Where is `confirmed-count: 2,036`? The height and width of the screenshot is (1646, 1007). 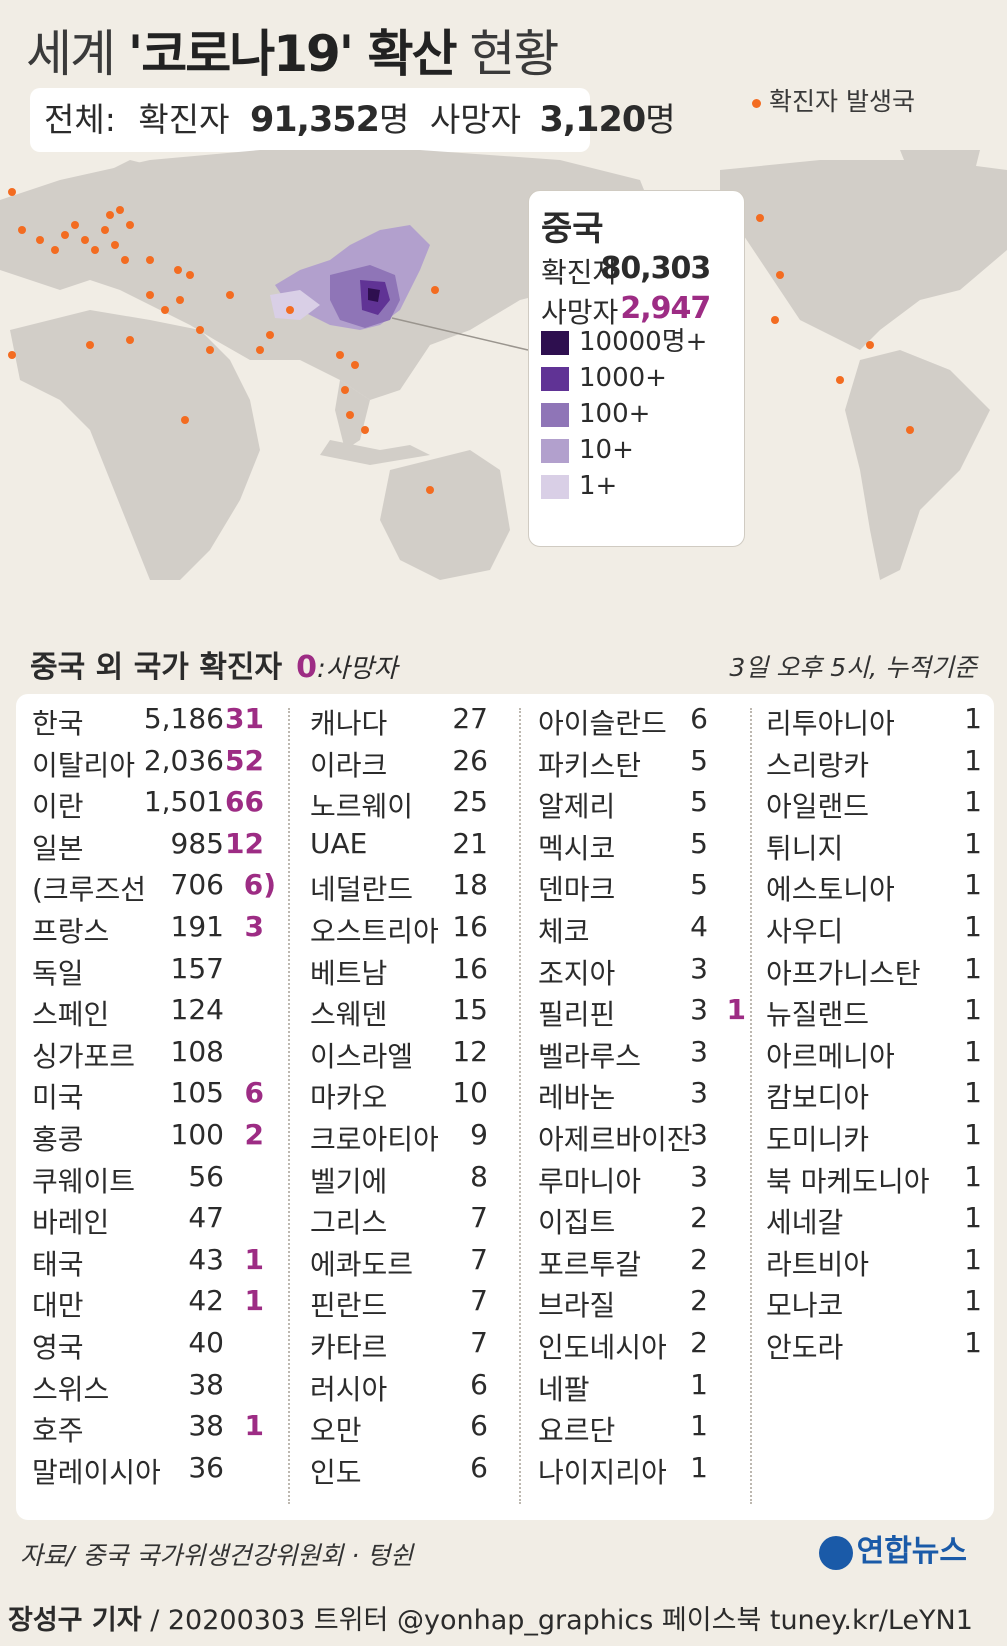 confirmed-count: 2,036 is located at coordinates (183, 760).